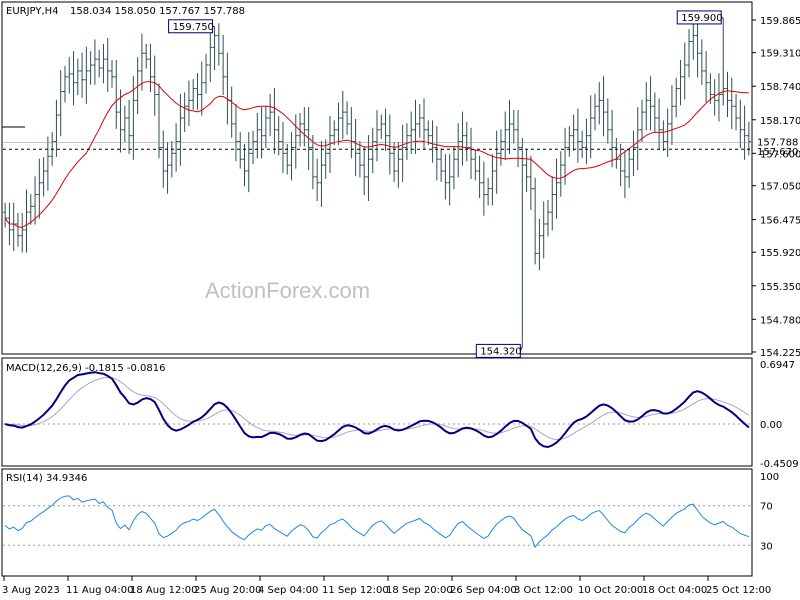 The height and width of the screenshot is (600, 800). I want to click on price-y-tick-label: 157.600, so click(780, 154).